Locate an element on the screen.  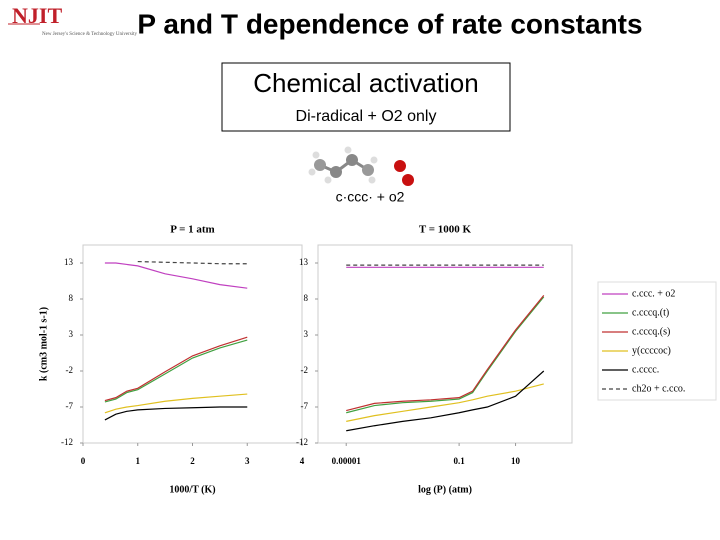
x-tick-label: 0.00001 is located at coordinates (347, 461).